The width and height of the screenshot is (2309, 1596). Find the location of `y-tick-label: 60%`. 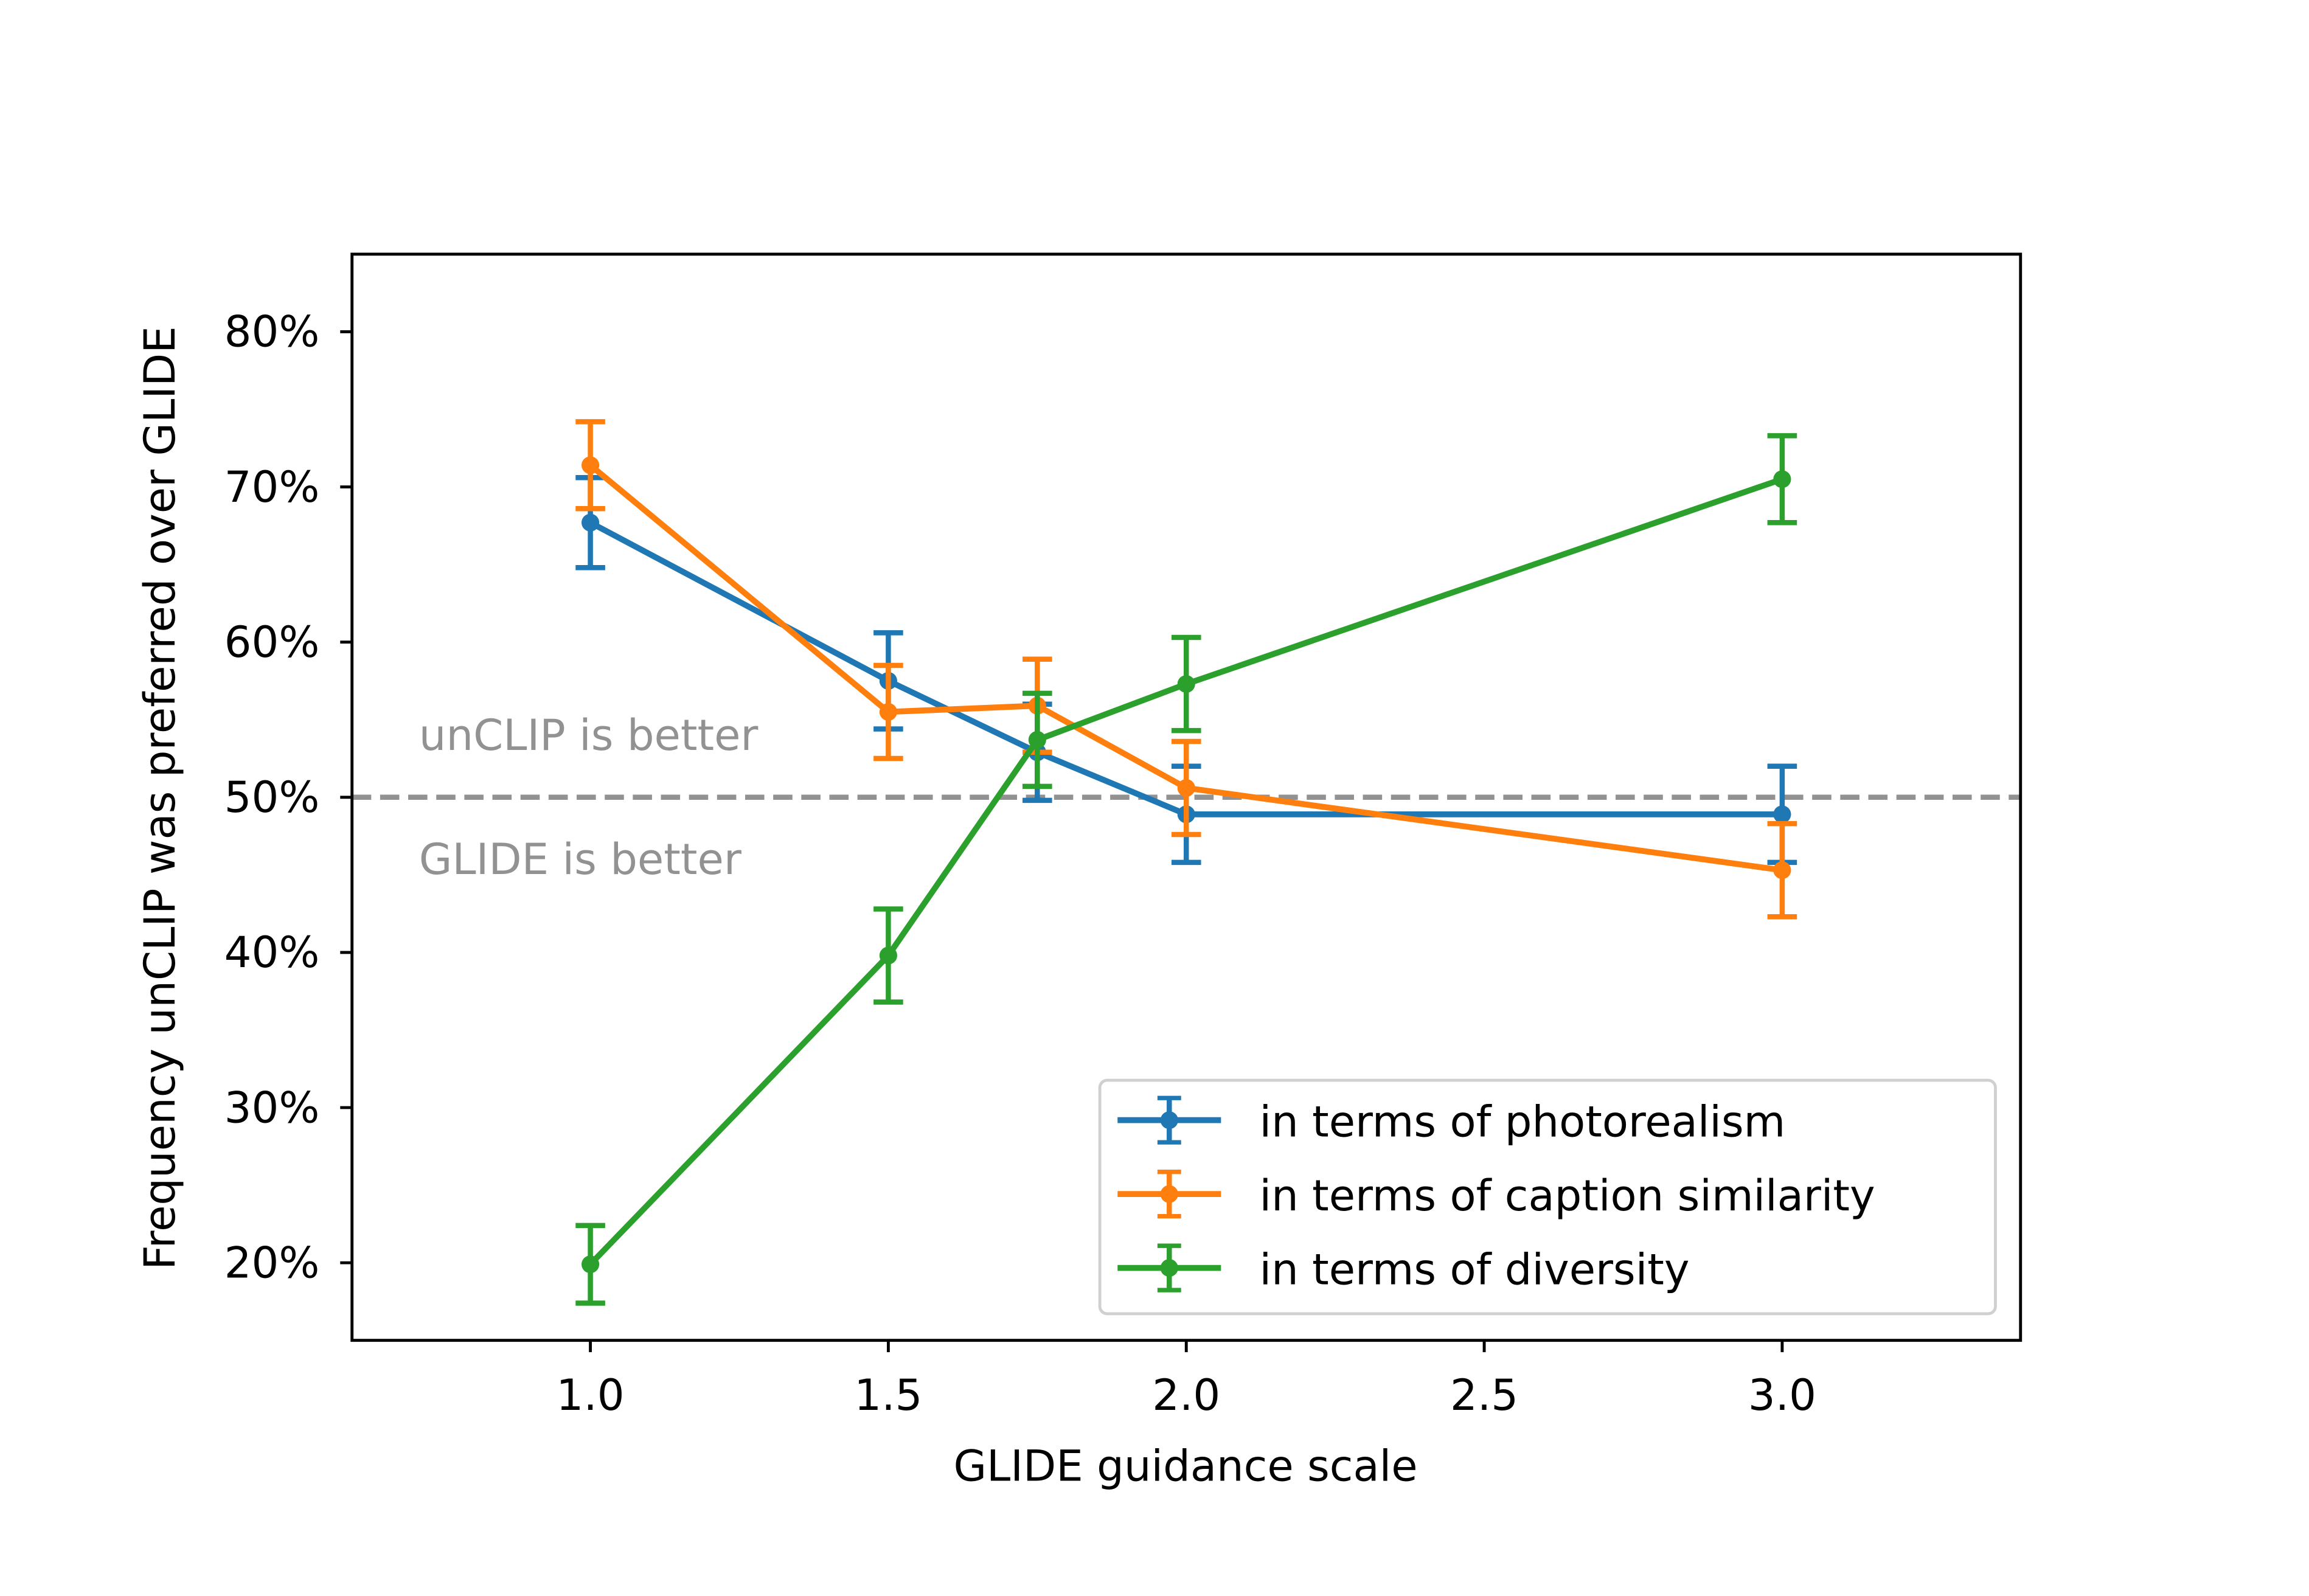

y-tick-label: 60% is located at coordinates (272, 642).